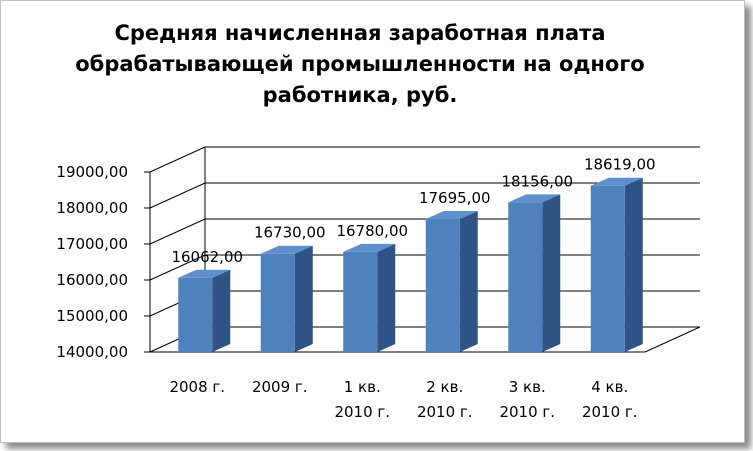 The image size is (753, 451). Describe the element at coordinates (362, 387) in the screenshot. I see `x-tick-label: 1 кв.` at that location.